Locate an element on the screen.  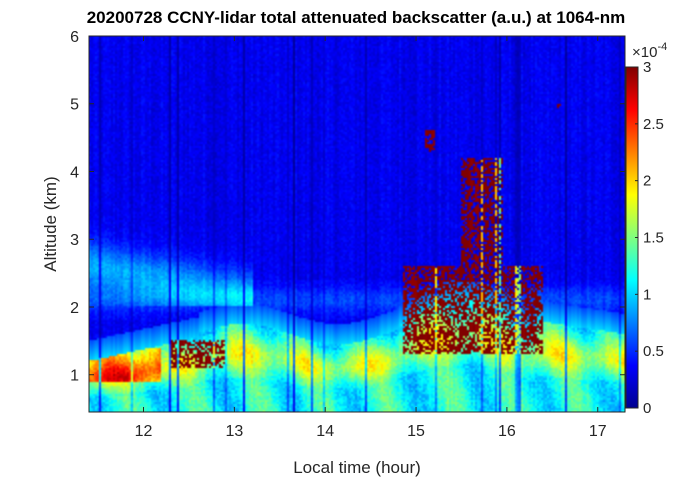
colorbar-exponent-power: -4 is located at coordinates (662, 47).